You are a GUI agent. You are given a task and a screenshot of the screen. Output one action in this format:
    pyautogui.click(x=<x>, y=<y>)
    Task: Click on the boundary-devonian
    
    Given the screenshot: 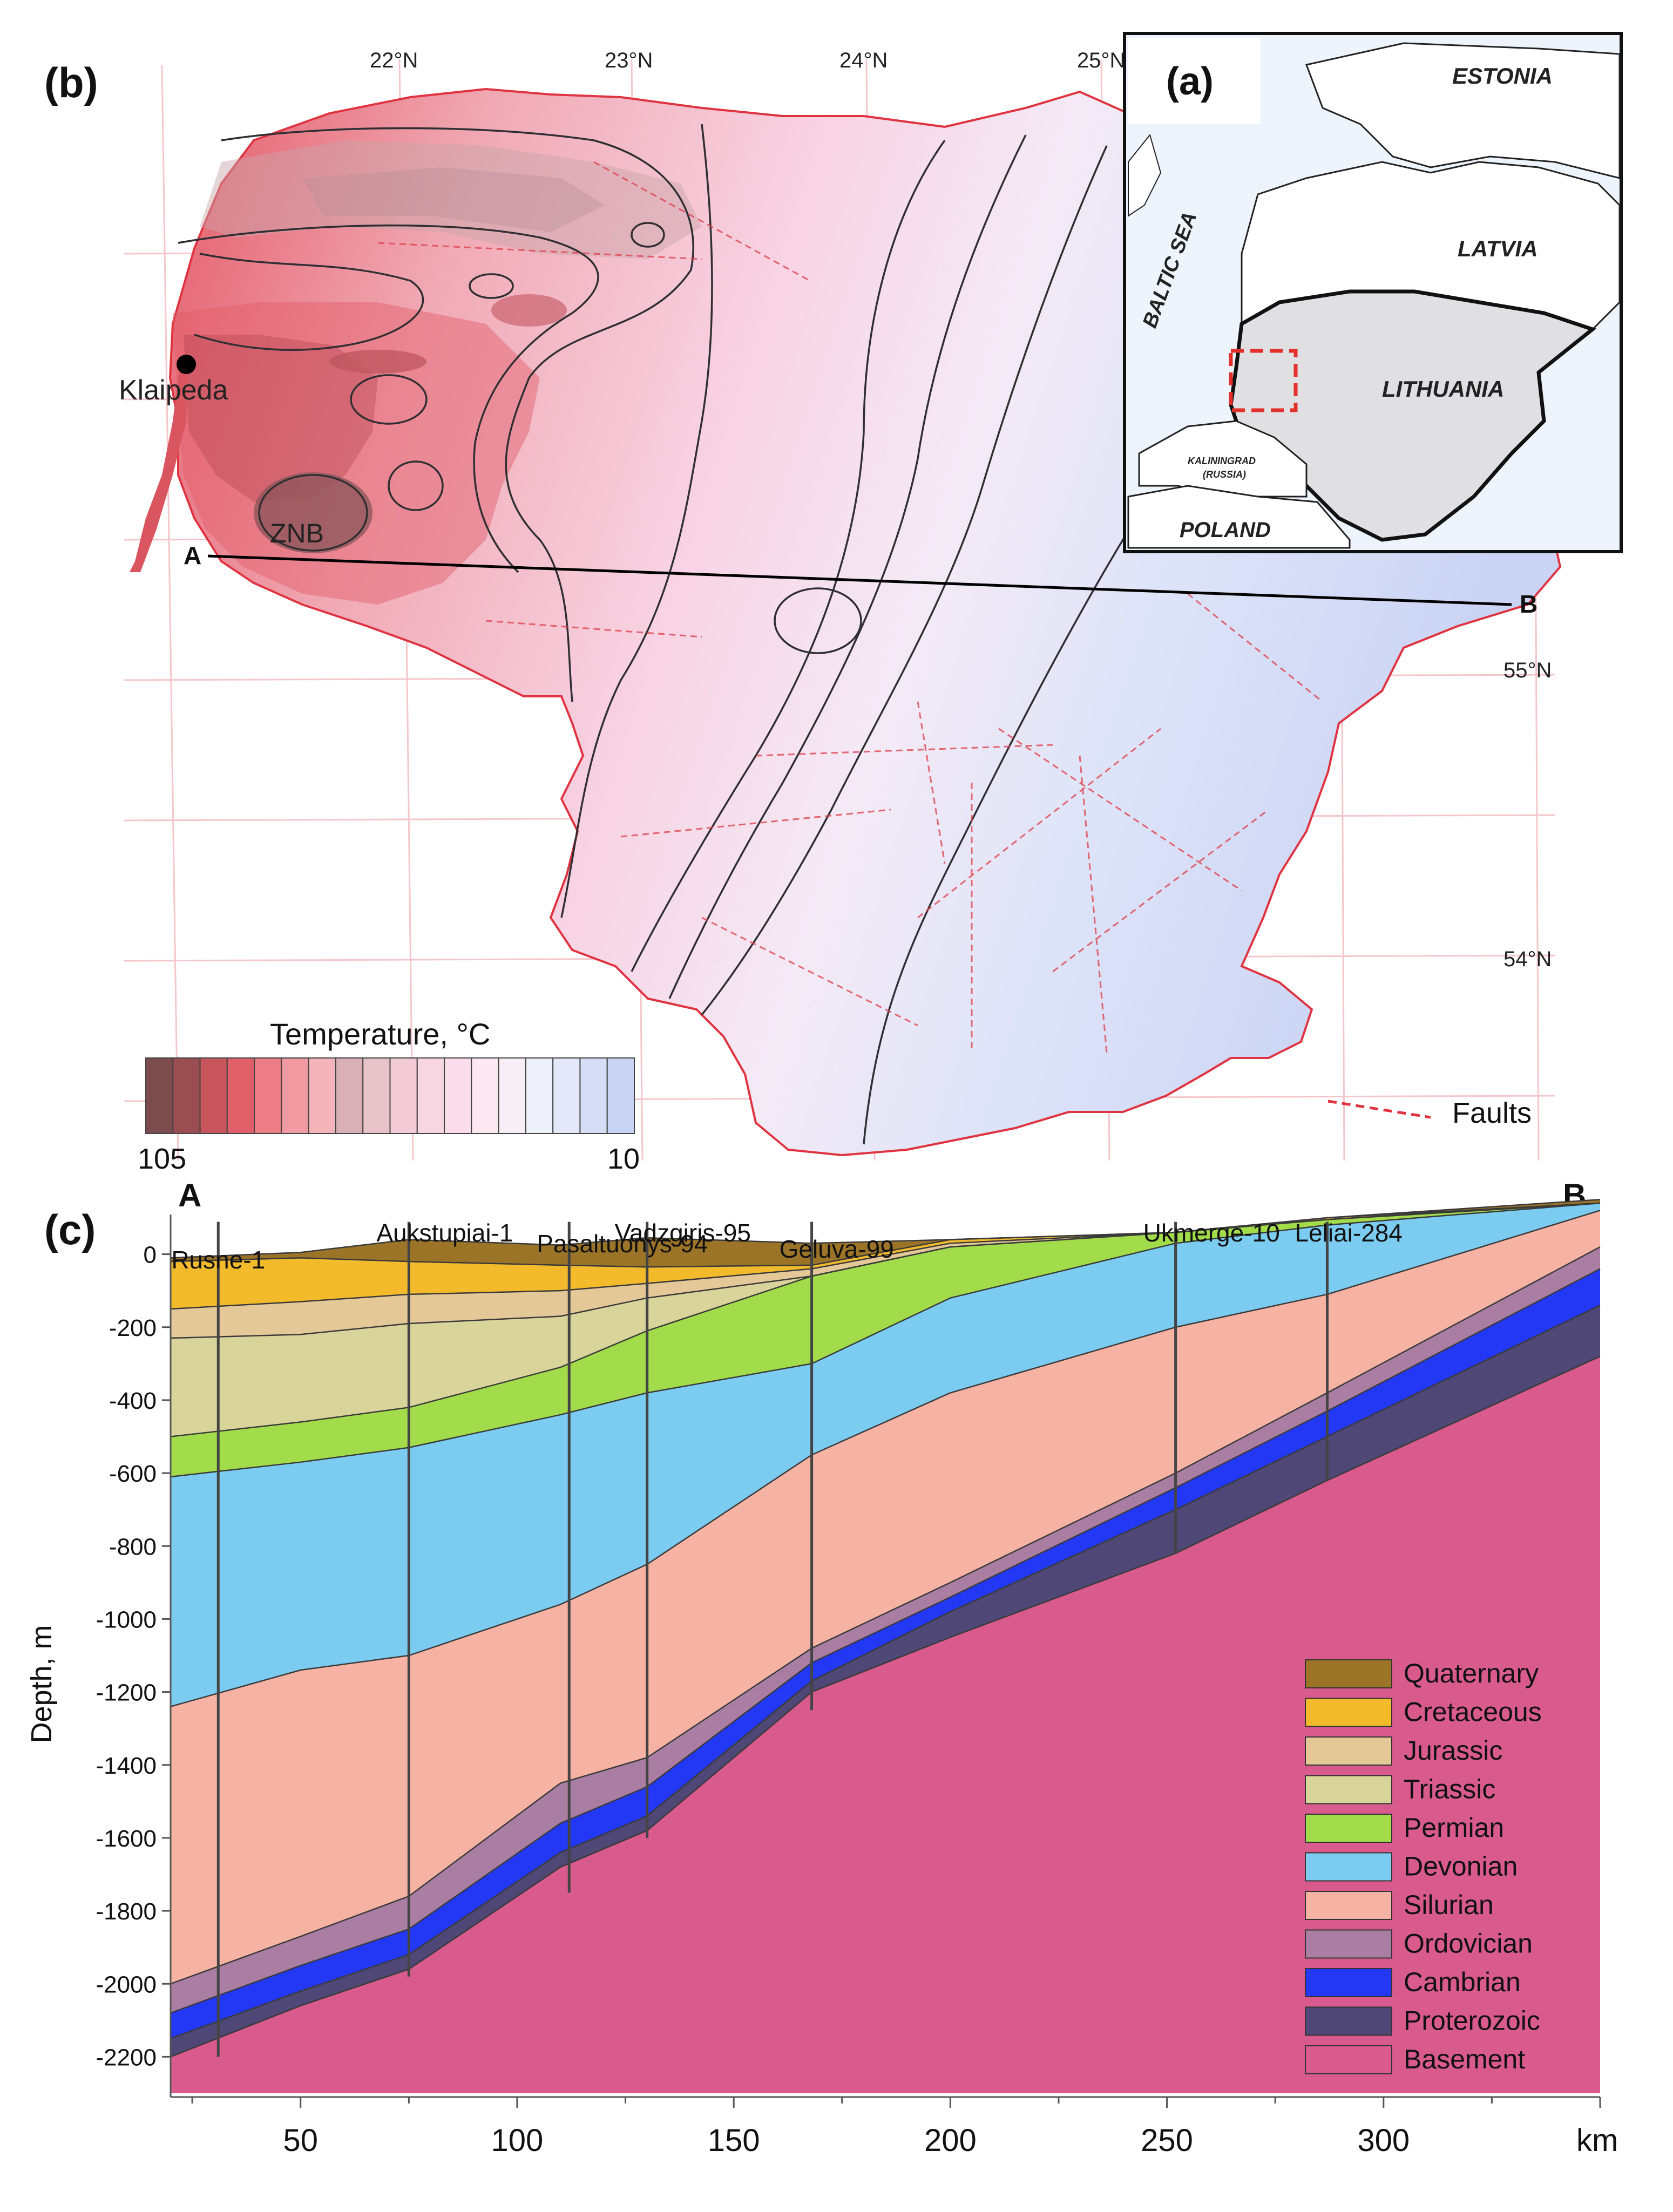 What is the action you would take?
    pyautogui.click(x=885, y=1340)
    